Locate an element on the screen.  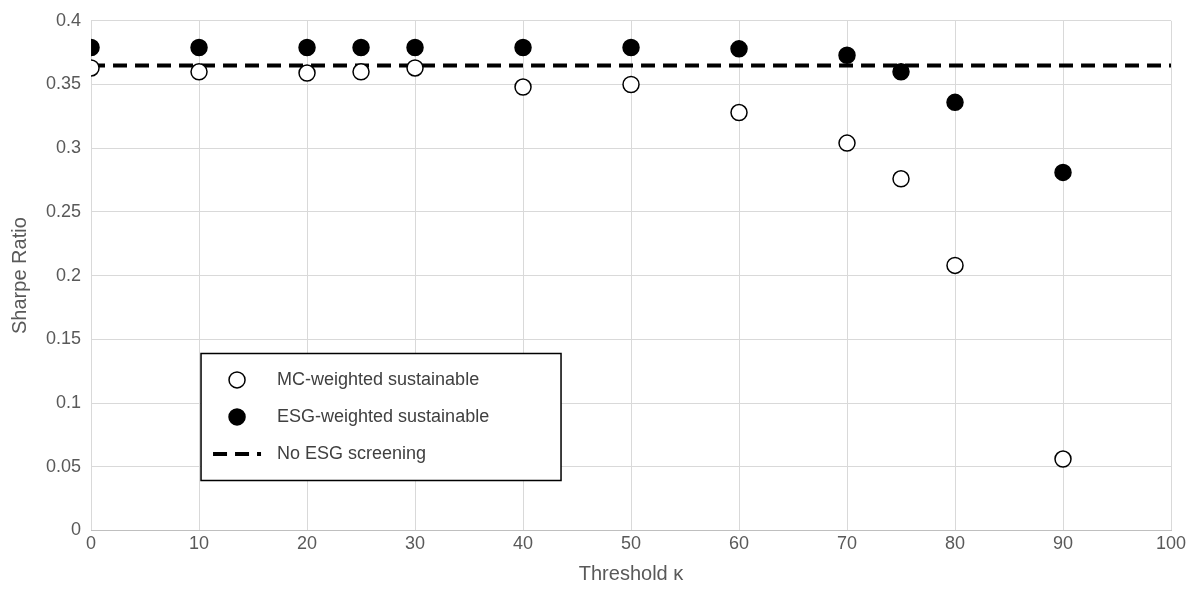
y-tick-label: 0.15 is located at coordinates (63, 338).